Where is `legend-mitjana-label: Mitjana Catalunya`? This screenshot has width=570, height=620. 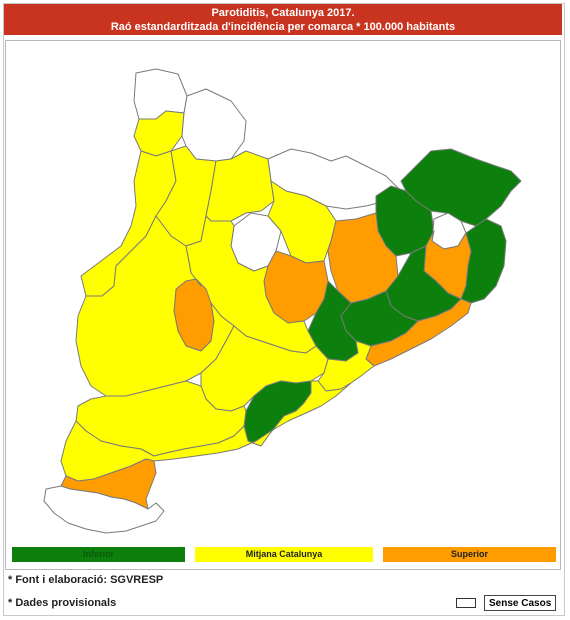
legend-mitjana-label: Mitjana Catalunya is located at coordinates (284, 554).